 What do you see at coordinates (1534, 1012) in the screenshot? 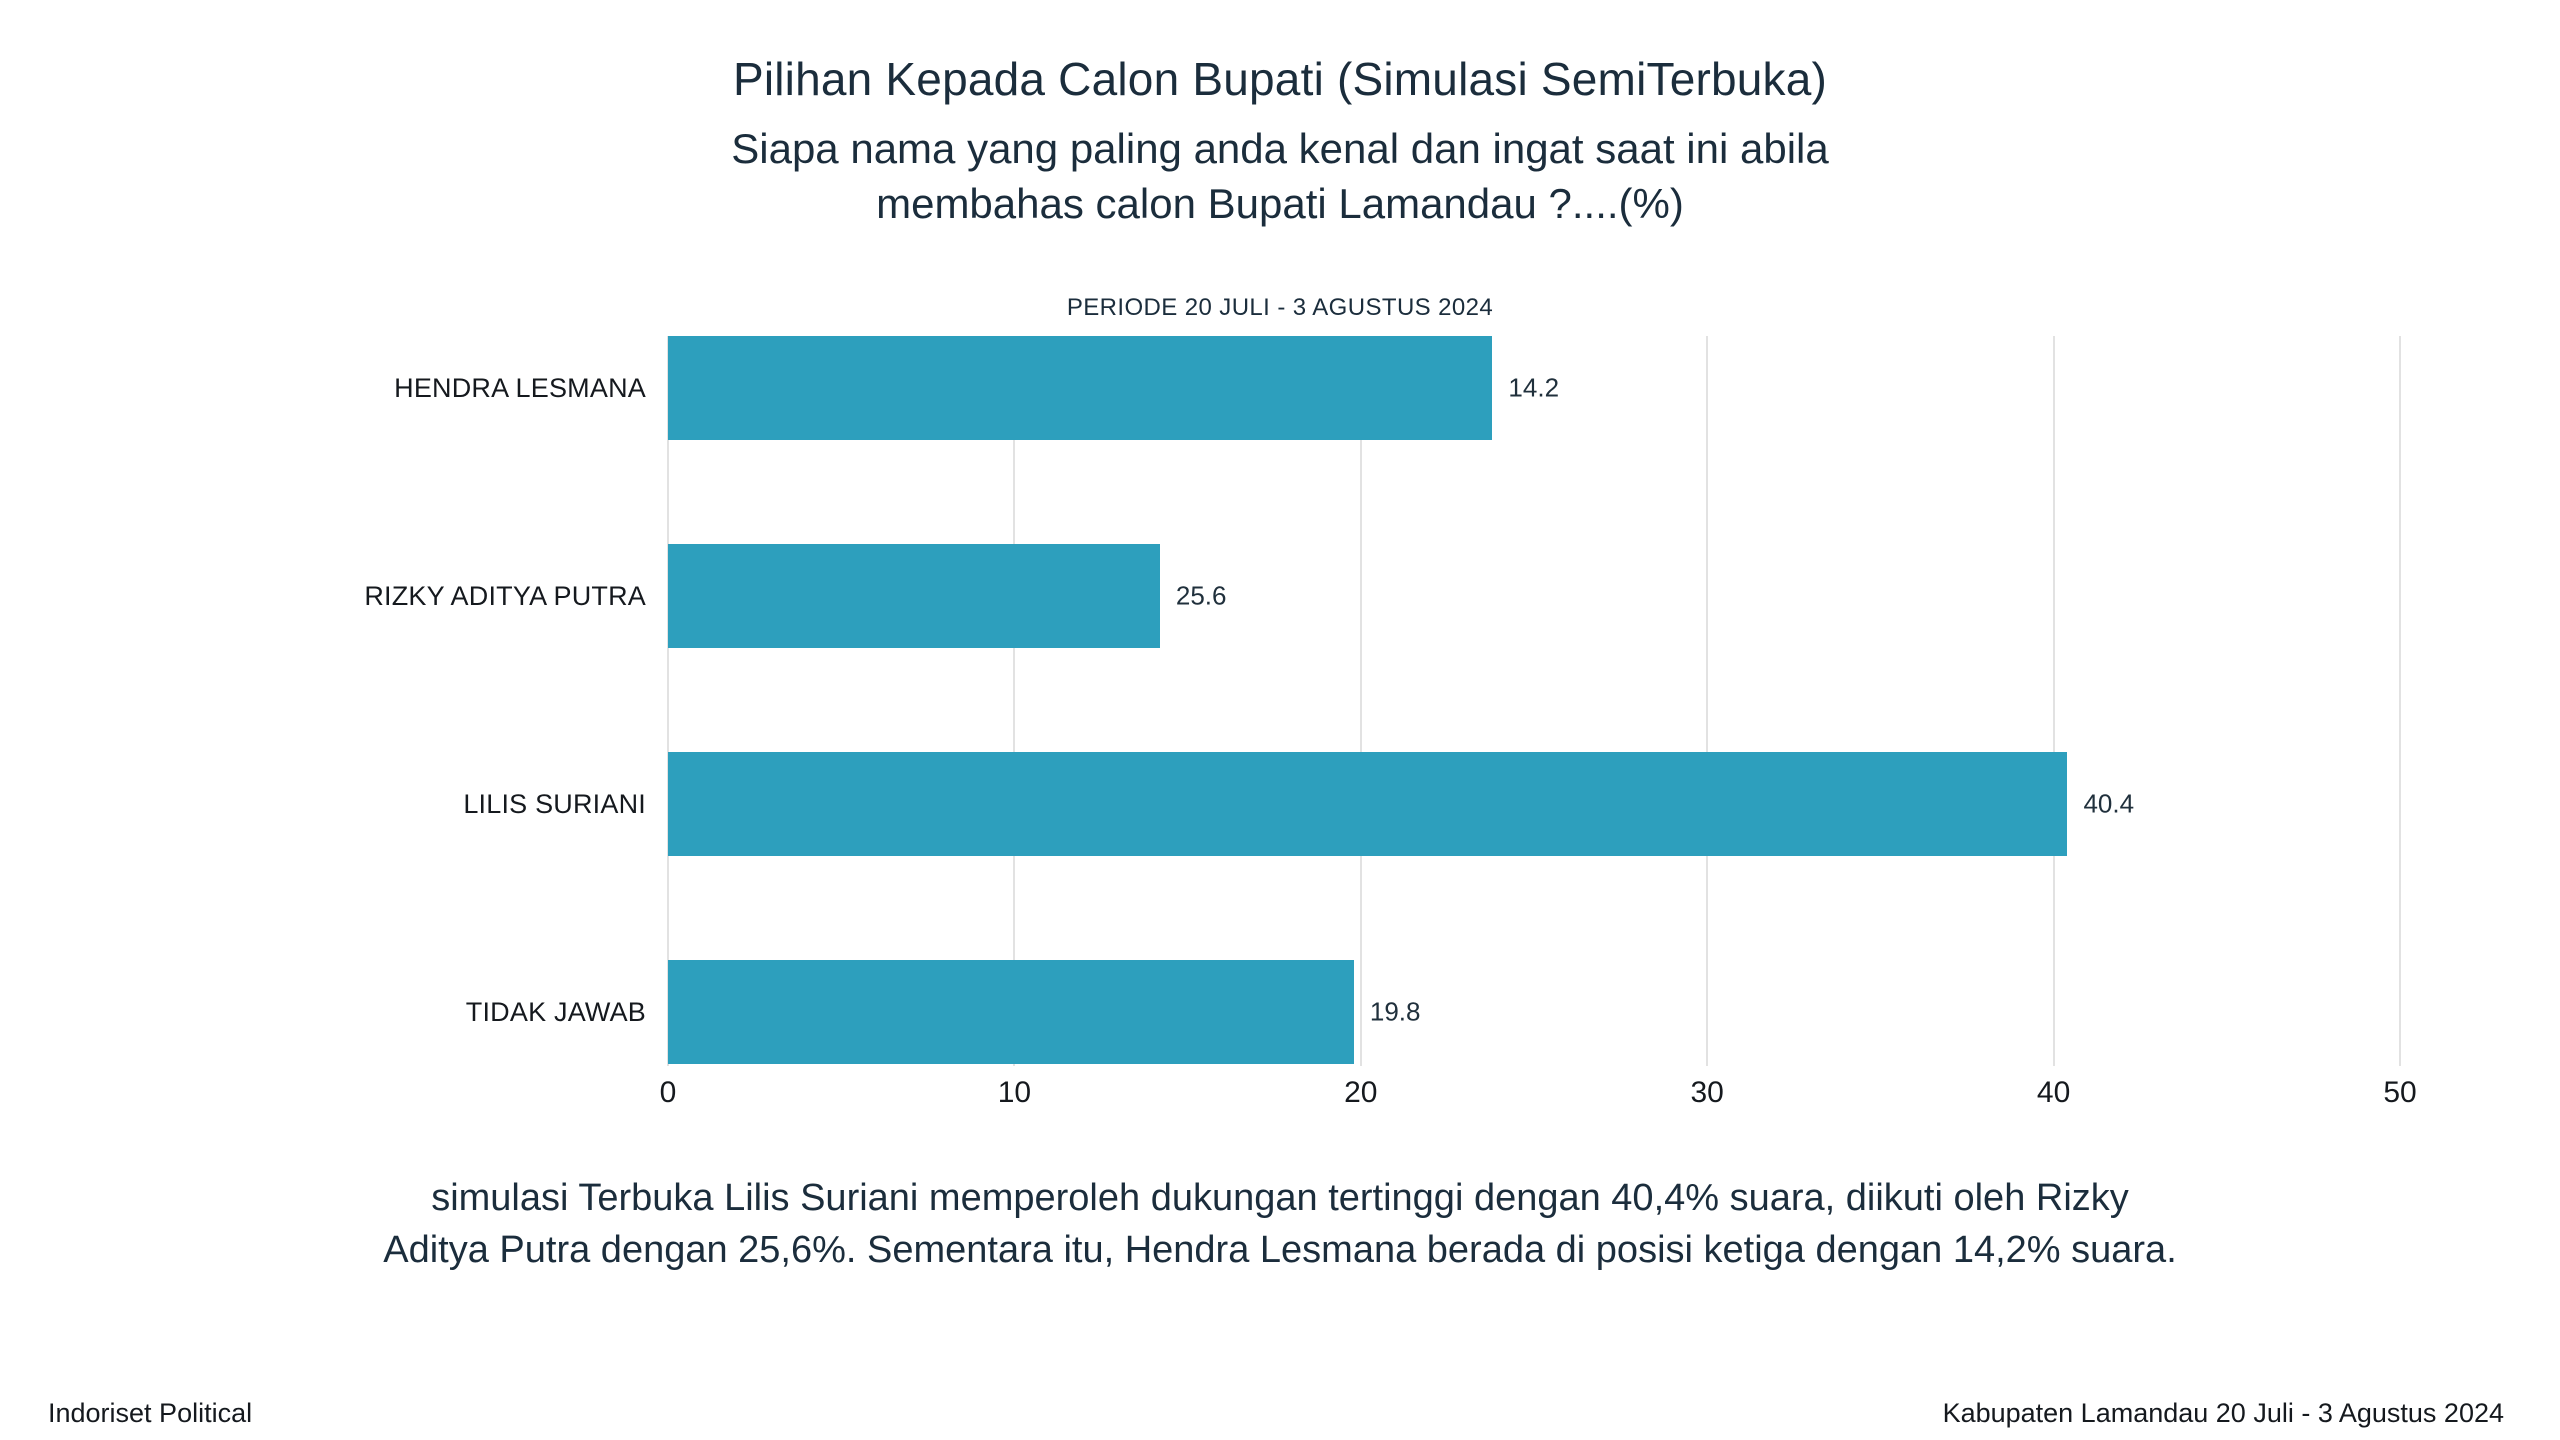
I see `bar-row: 19.8` at bounding box center [1534, 1012].